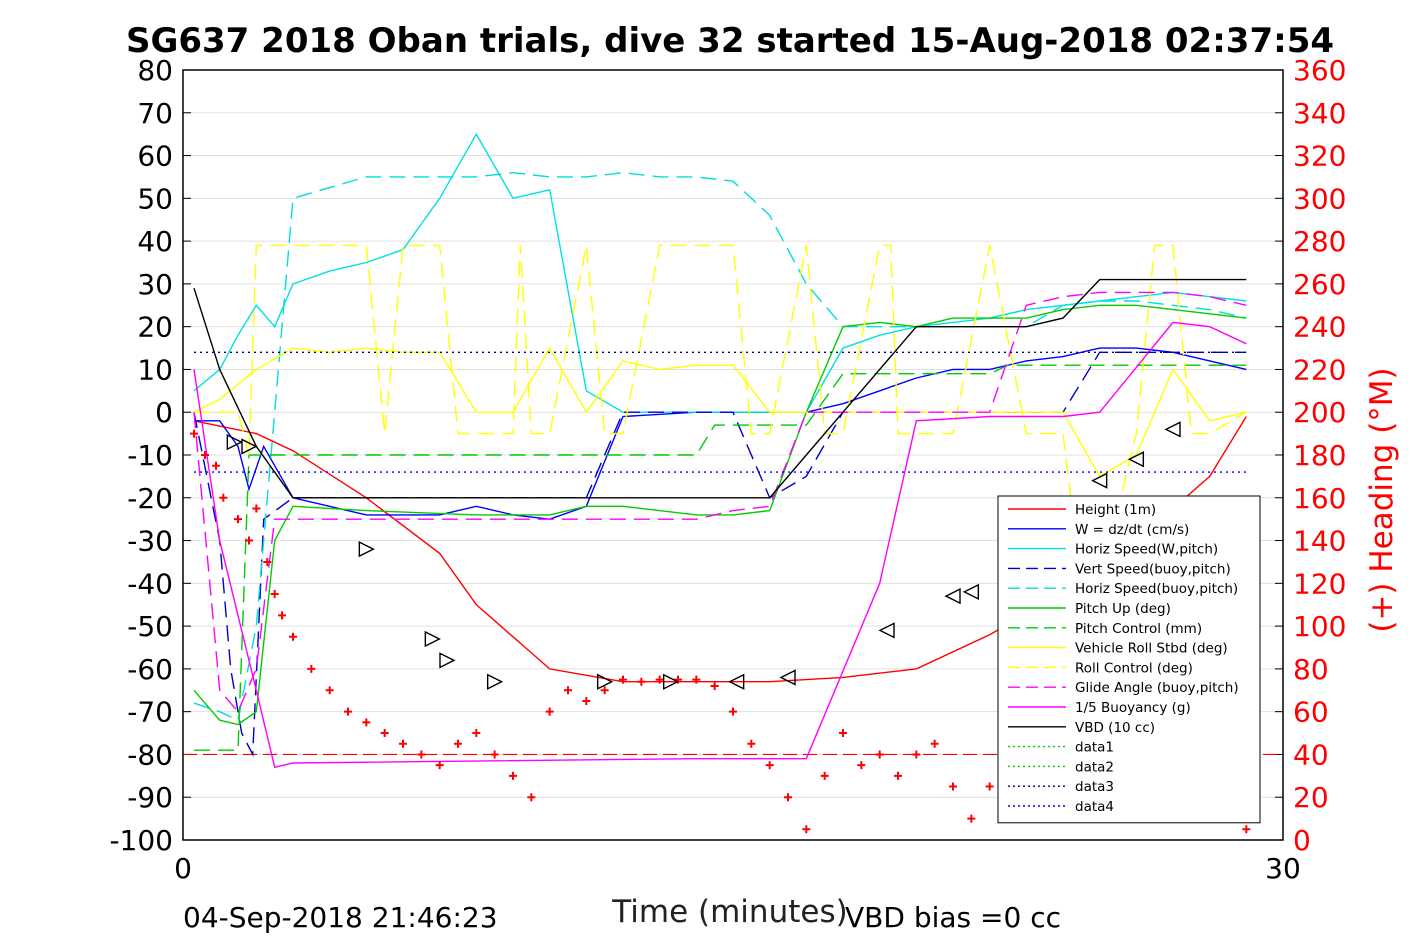 This screenshot has height=945, width=1417. What do you see at coordinates (1146, 550) in the screenshot?
I see `legend-label: Horiz Speed(W,pitch)` at bounding box center [1146, 550].